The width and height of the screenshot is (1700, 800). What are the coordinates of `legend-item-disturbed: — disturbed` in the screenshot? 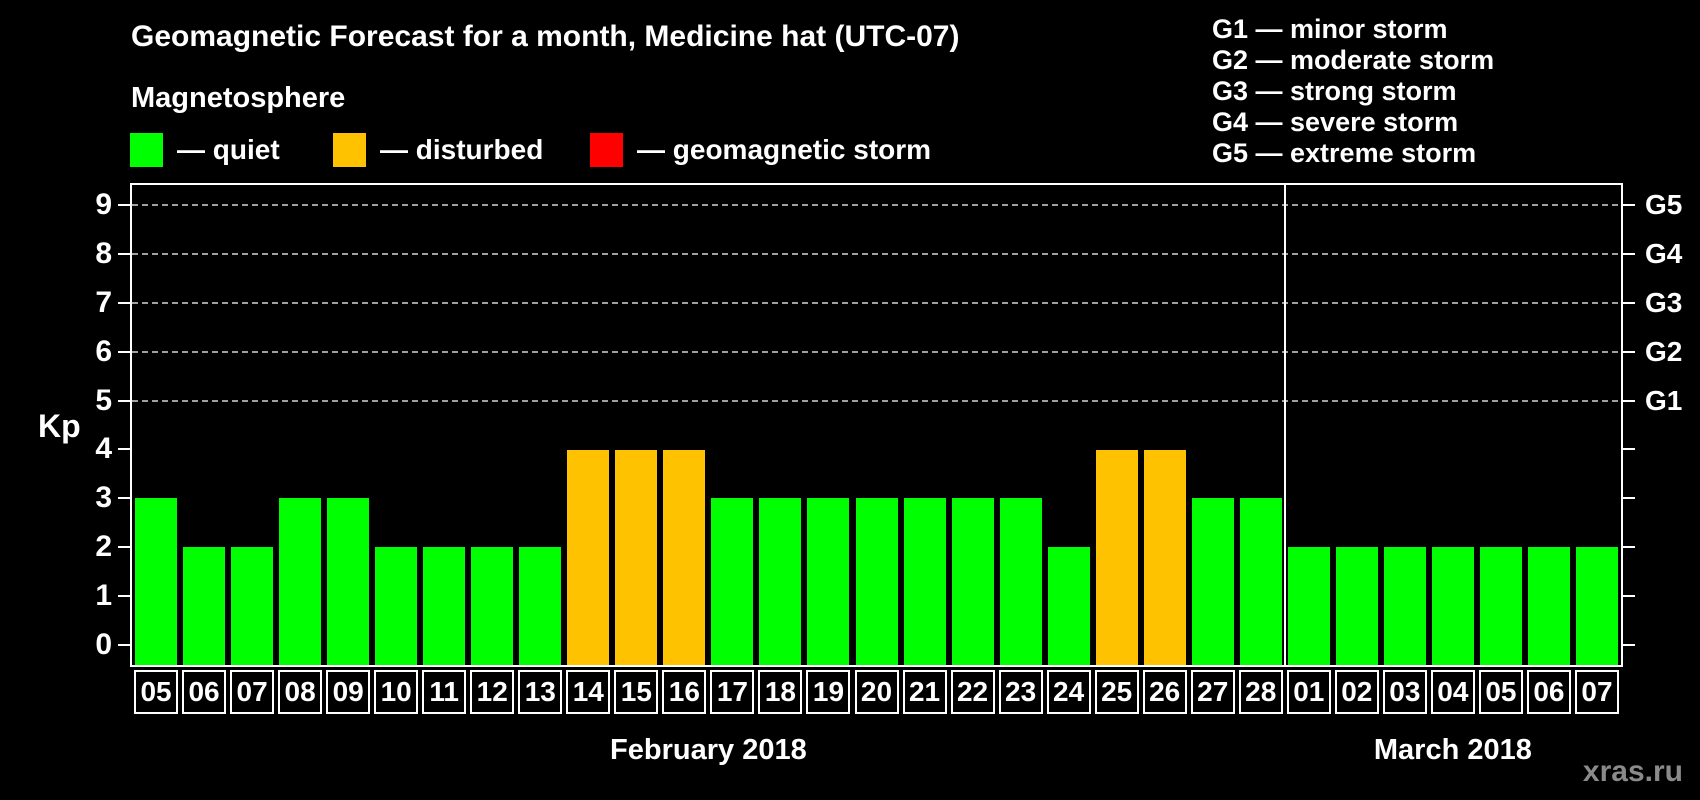 It's located at (438, 150).